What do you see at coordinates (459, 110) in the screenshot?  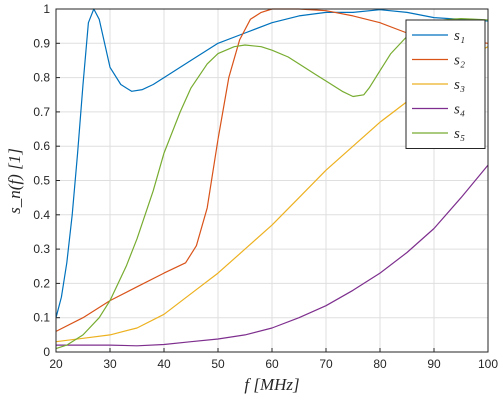 I see `legend-label-4: s₄` at bounding box center [459, 110].